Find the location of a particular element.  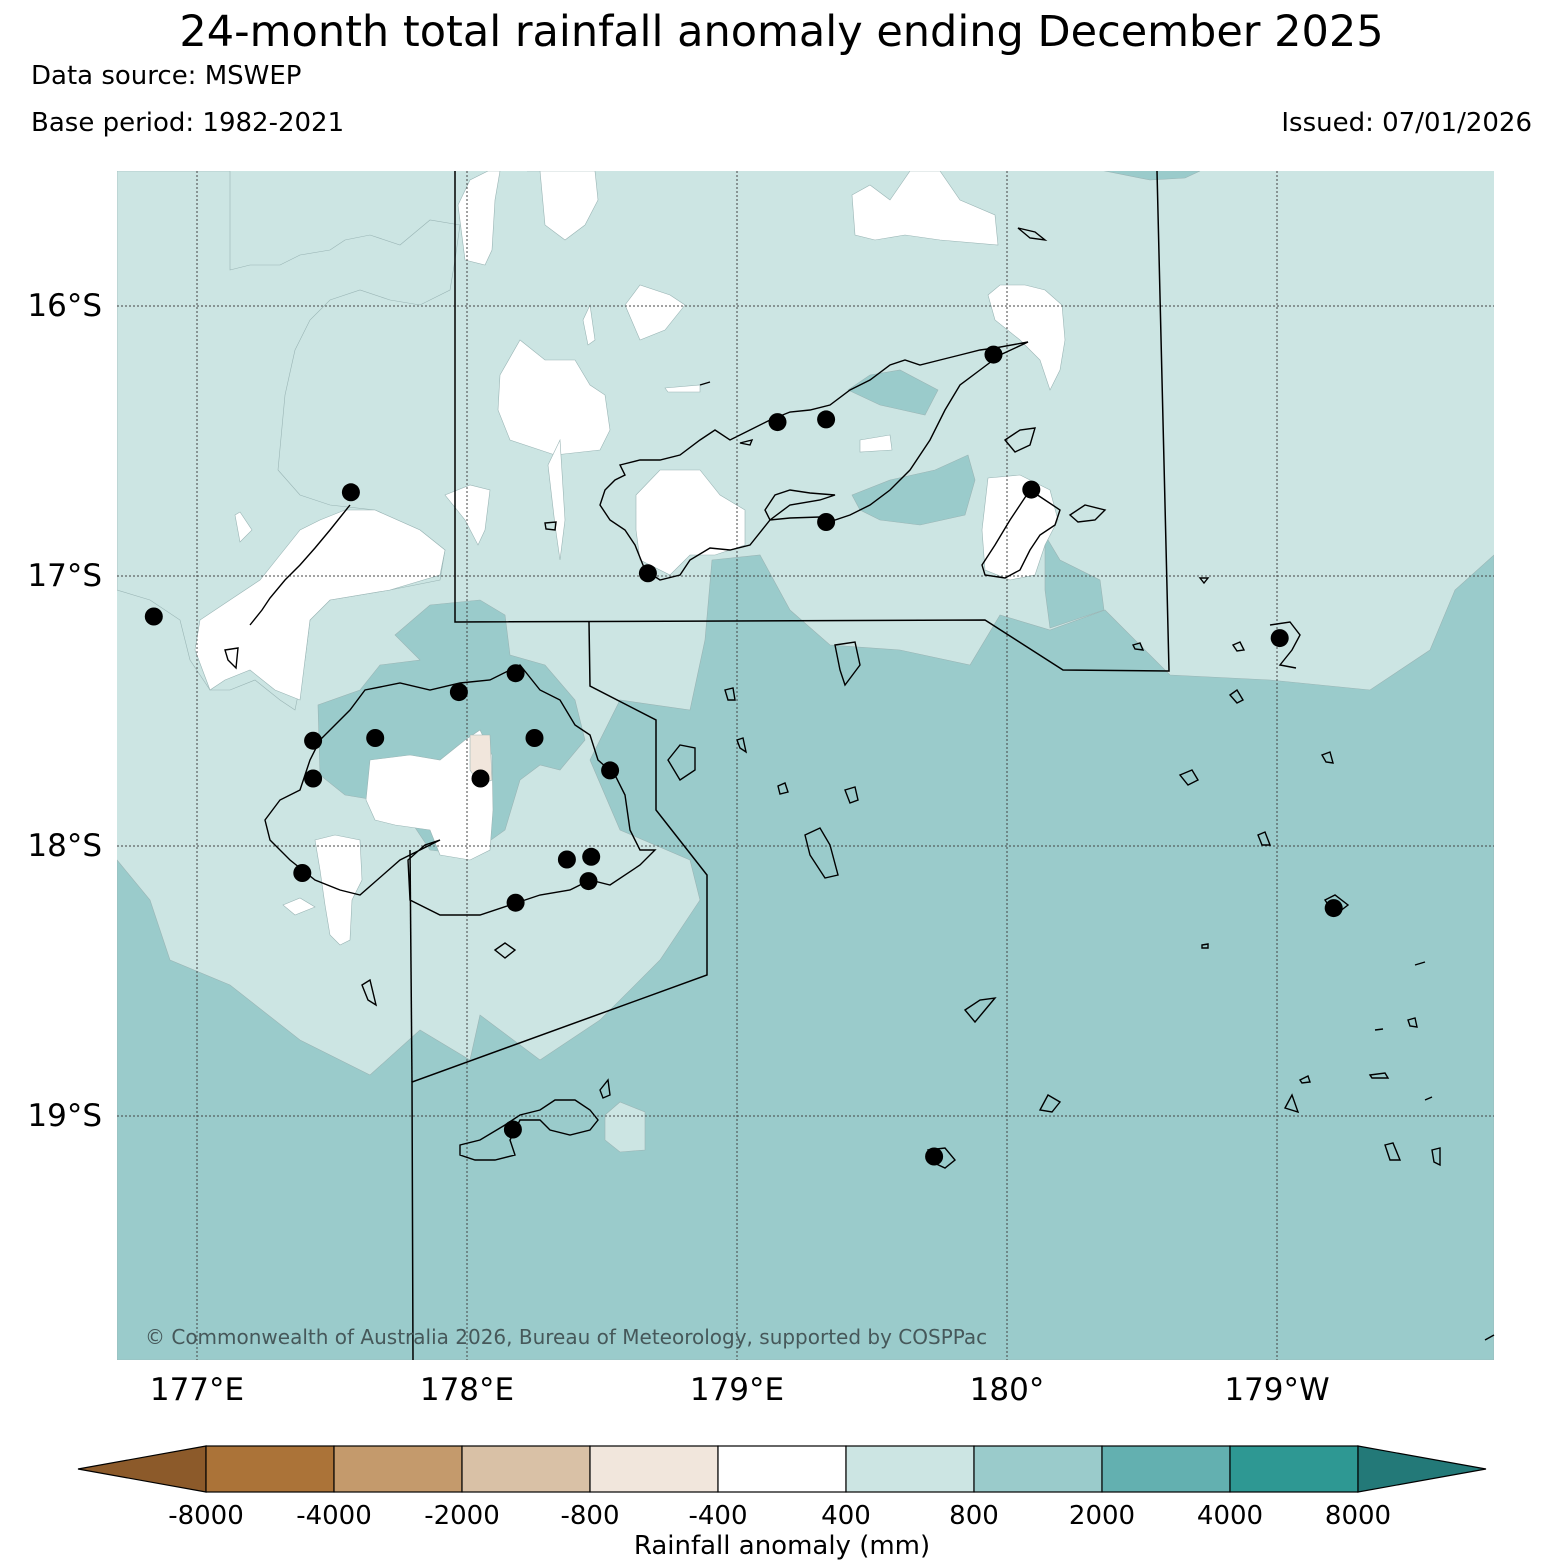

lon-label-178e: 178°E is located at coordinates (467, 1390).